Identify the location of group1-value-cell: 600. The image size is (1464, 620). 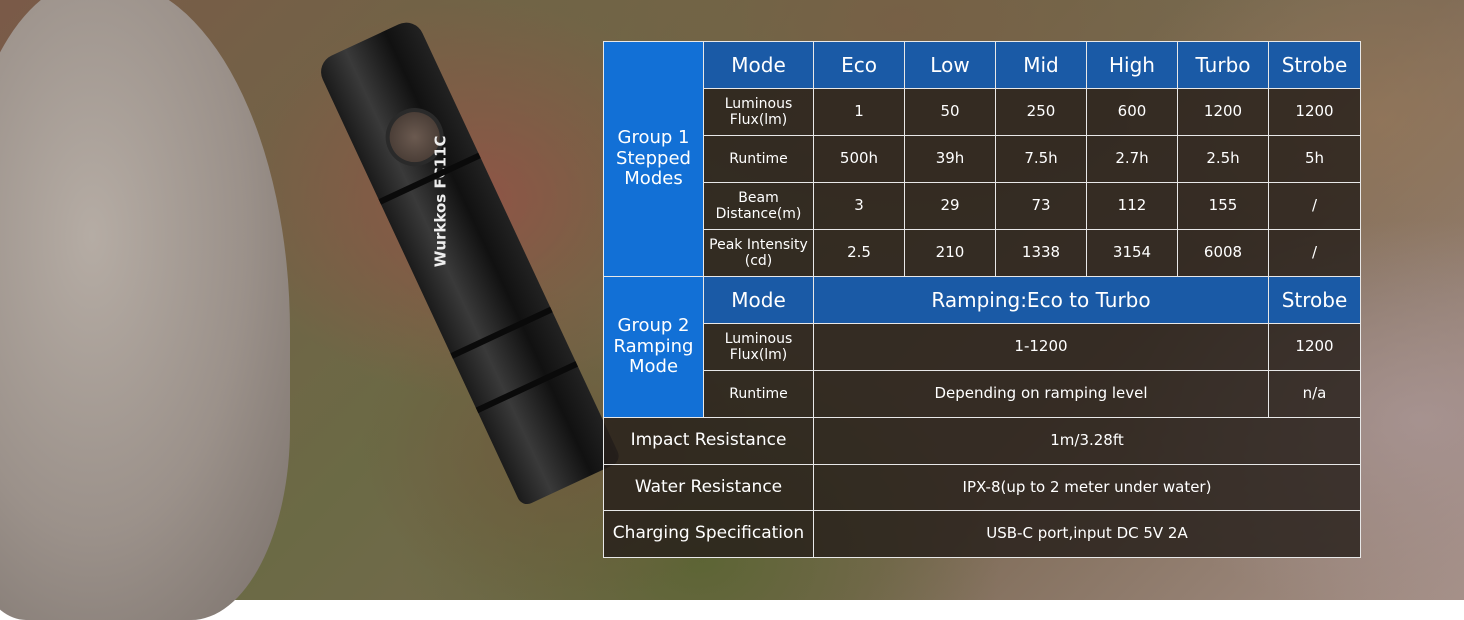
(1132, 112).